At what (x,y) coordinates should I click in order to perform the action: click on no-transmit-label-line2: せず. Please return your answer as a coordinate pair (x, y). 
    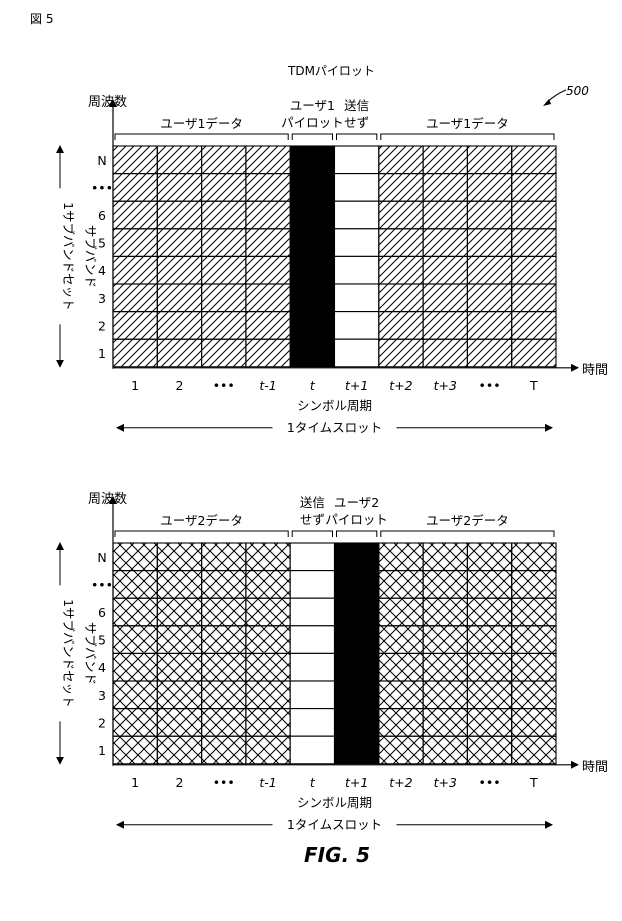
    Looking at the image, I should click on (356, 122).